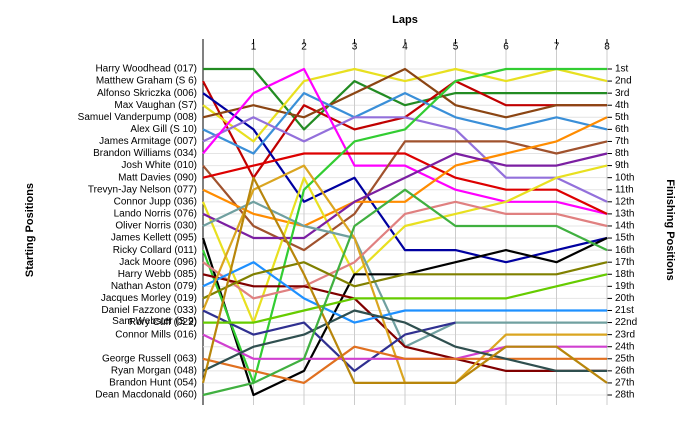 Image resolution: width=700 pixels, height=425 pixels. I want to click on legend-label: Sam Webster (S 9), so click(154, 321).